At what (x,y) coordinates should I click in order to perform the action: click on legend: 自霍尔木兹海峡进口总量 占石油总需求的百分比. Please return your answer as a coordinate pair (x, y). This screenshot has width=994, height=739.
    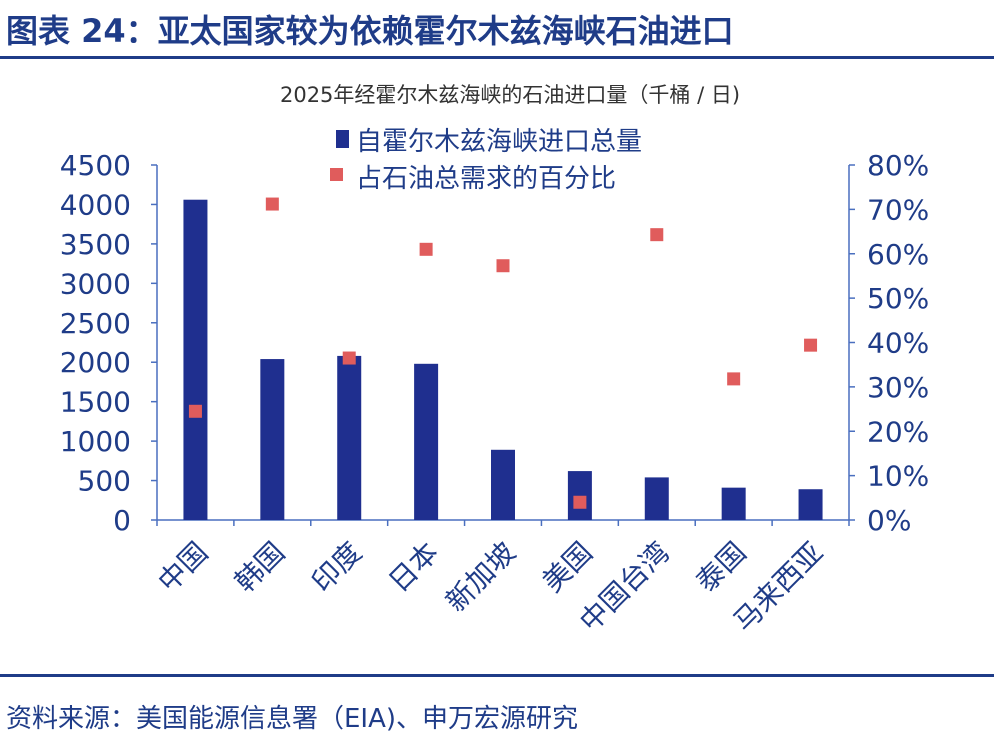
    Looking at the image, I should click on (486, 160).